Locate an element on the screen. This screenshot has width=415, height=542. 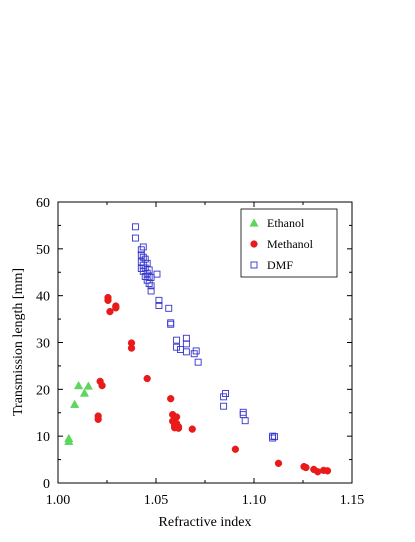
x-tick-label: 1.10 is located at coordinates (254, 500).